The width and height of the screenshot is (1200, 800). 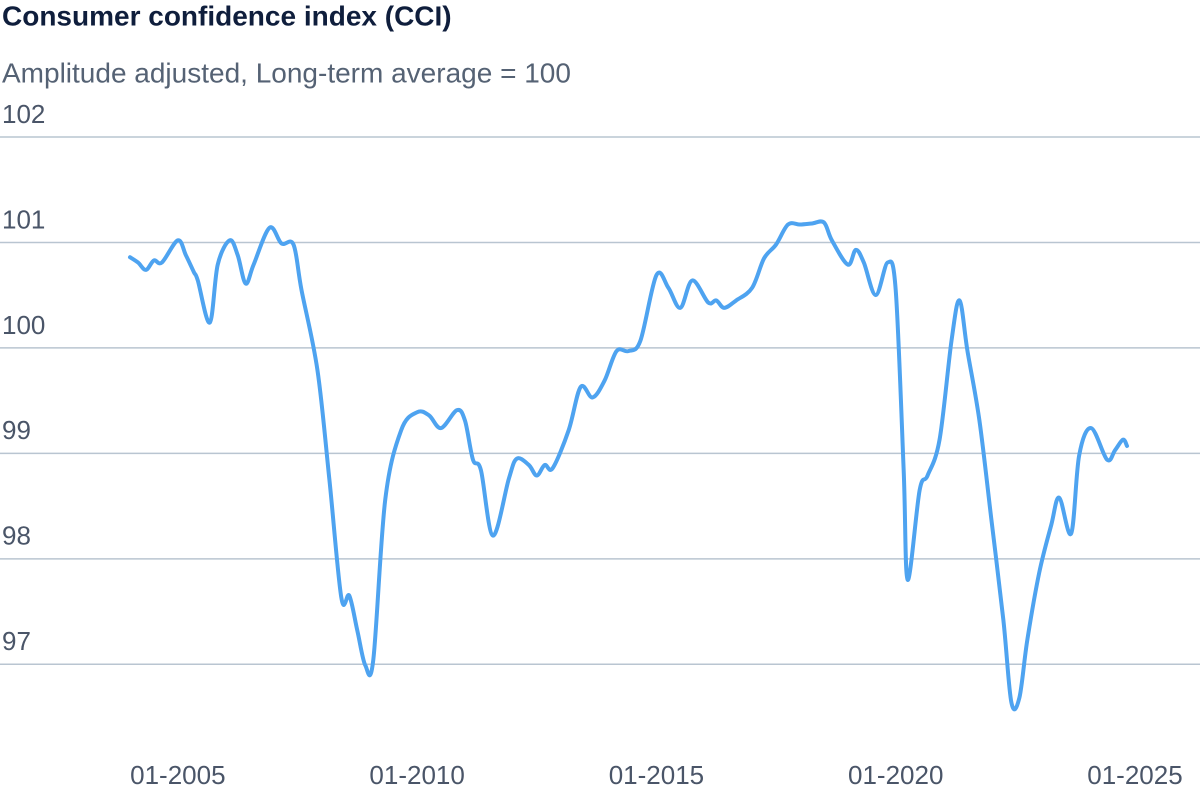 I want to click on y-tick-label: 99, so click(x=16, y=430).